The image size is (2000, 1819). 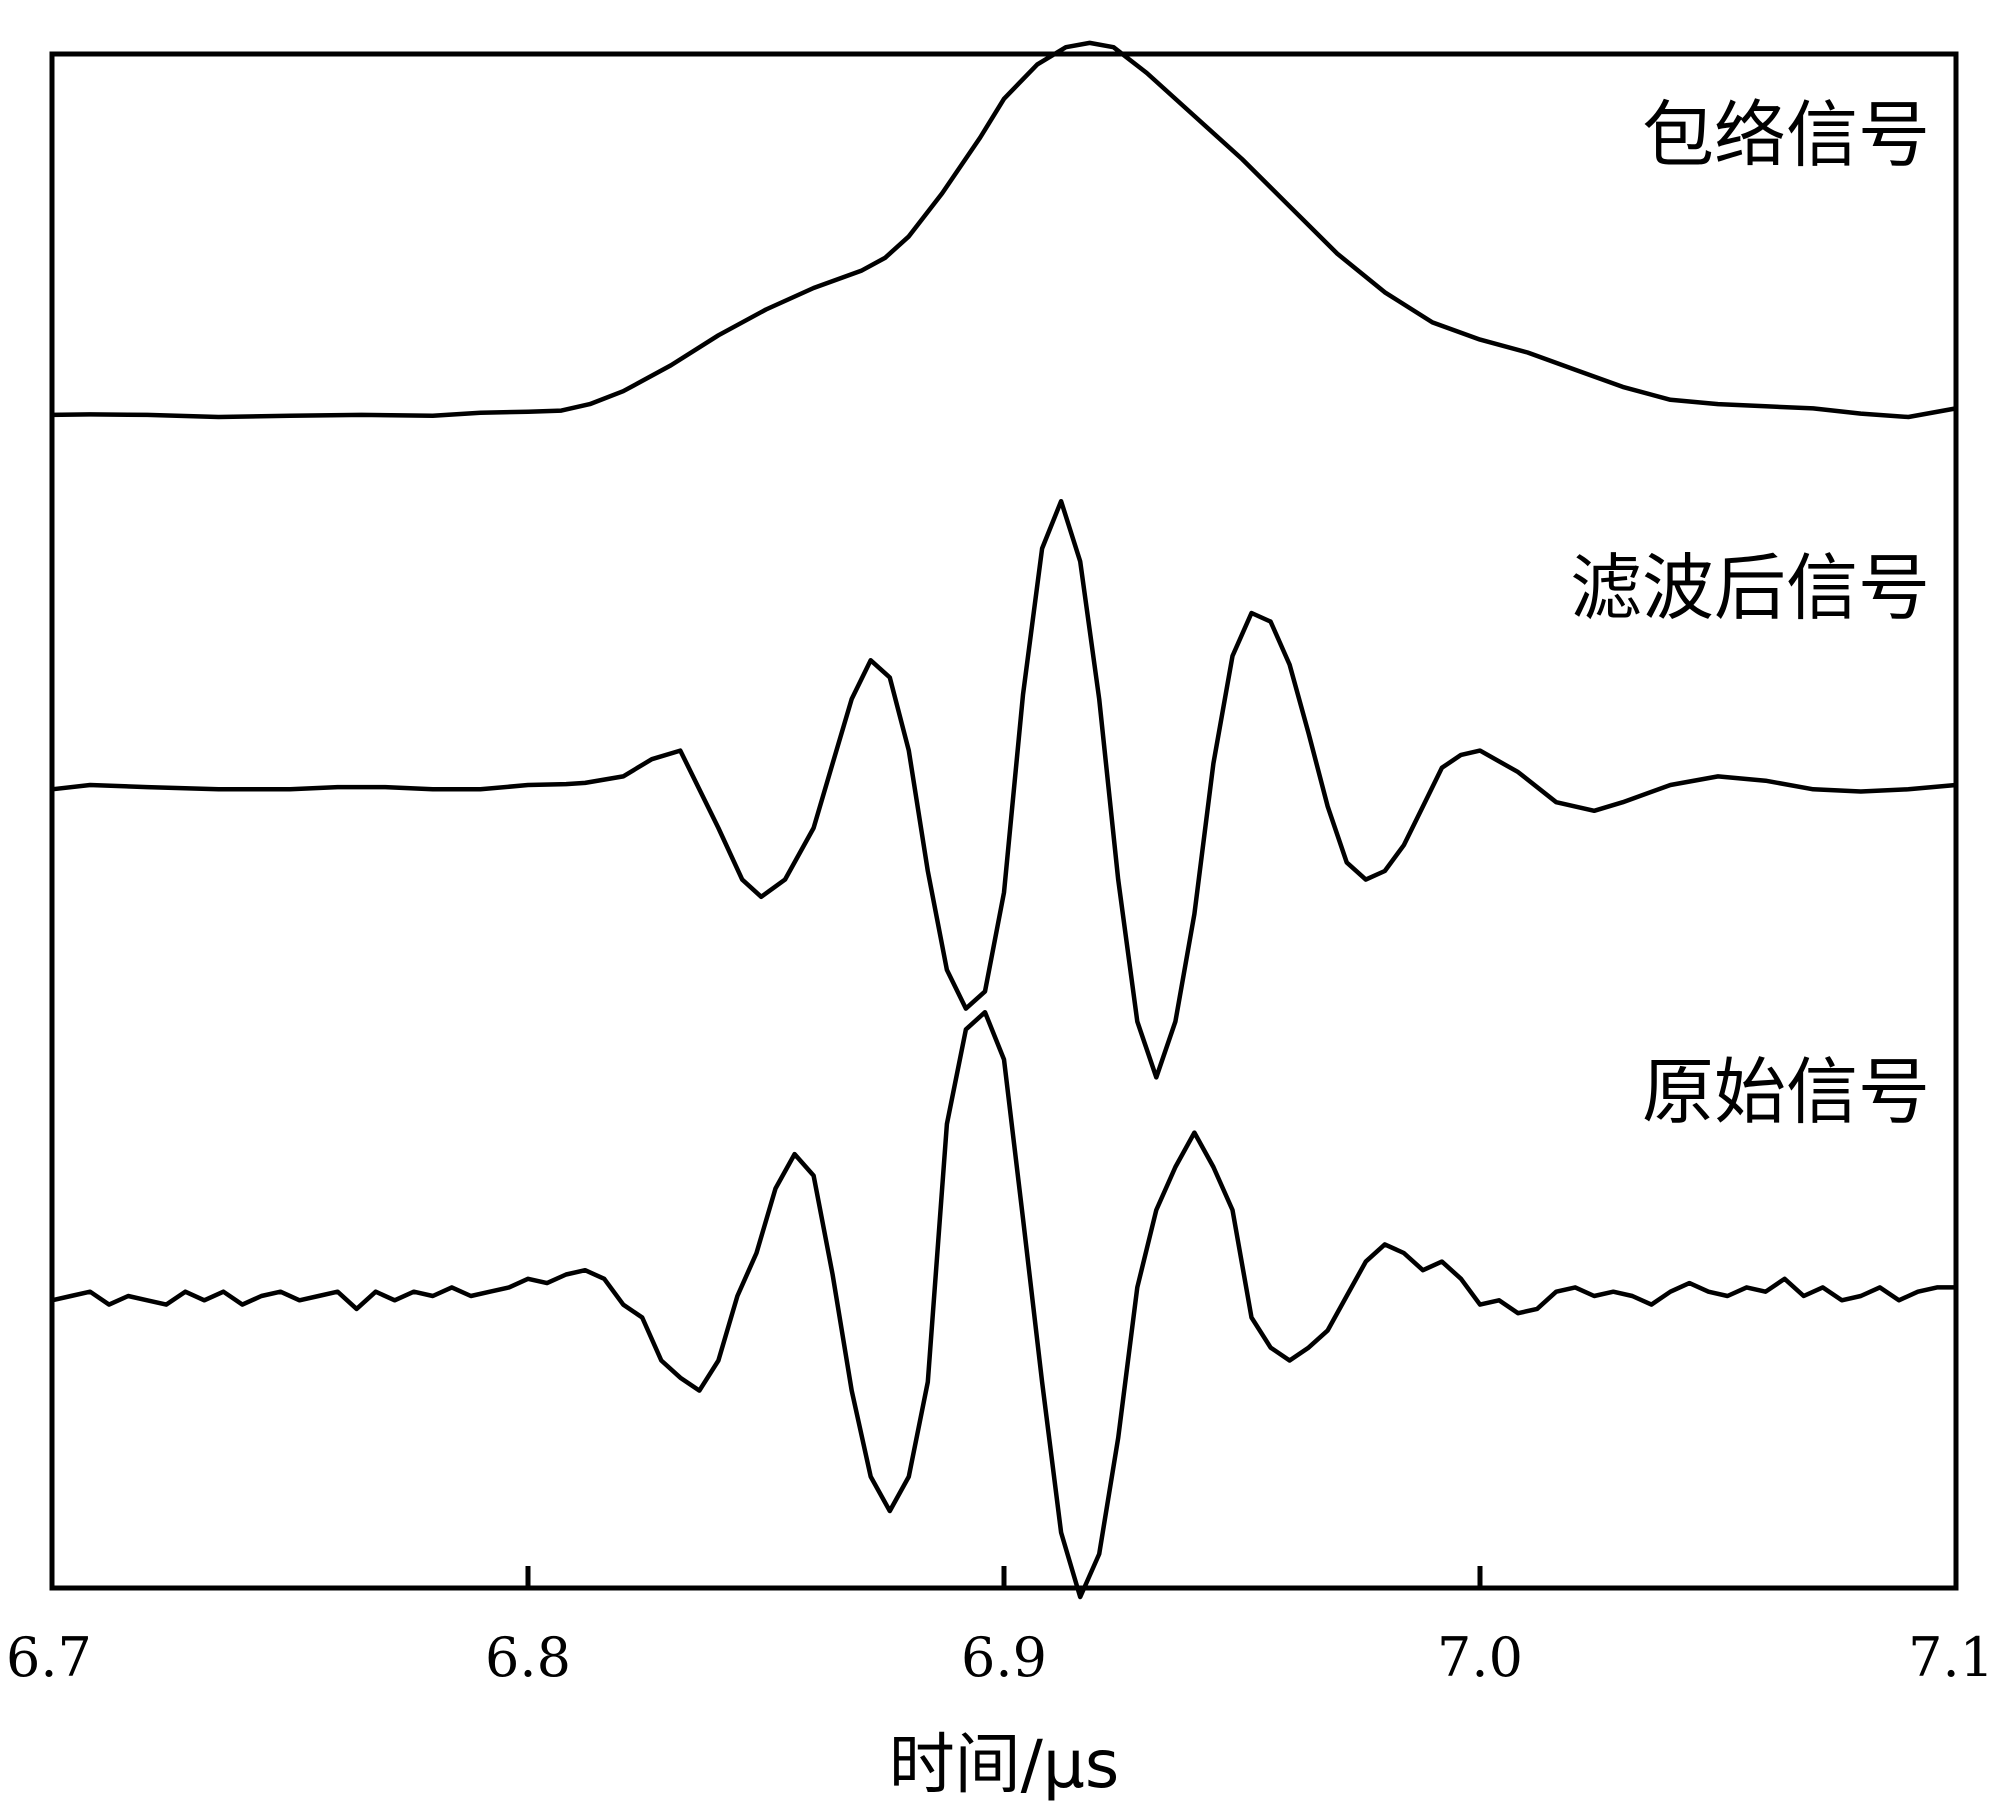 I want to click on x-axis-ticks, so click(x=1004, y=1577).